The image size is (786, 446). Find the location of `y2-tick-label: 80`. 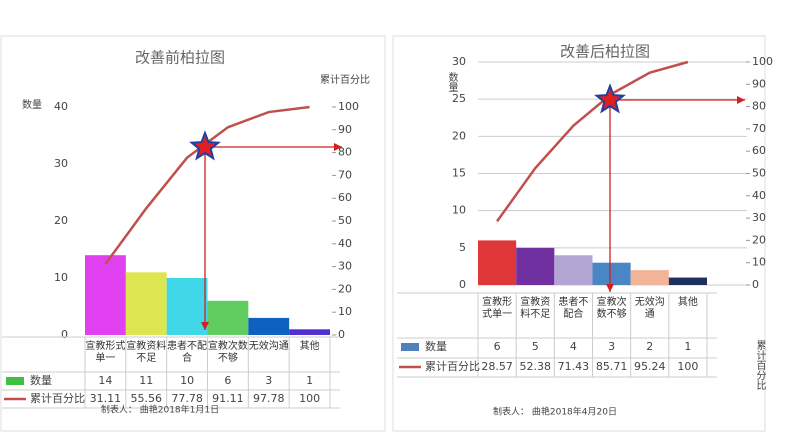

y2-tick-label: 80 is located at coordinates (345, 152).